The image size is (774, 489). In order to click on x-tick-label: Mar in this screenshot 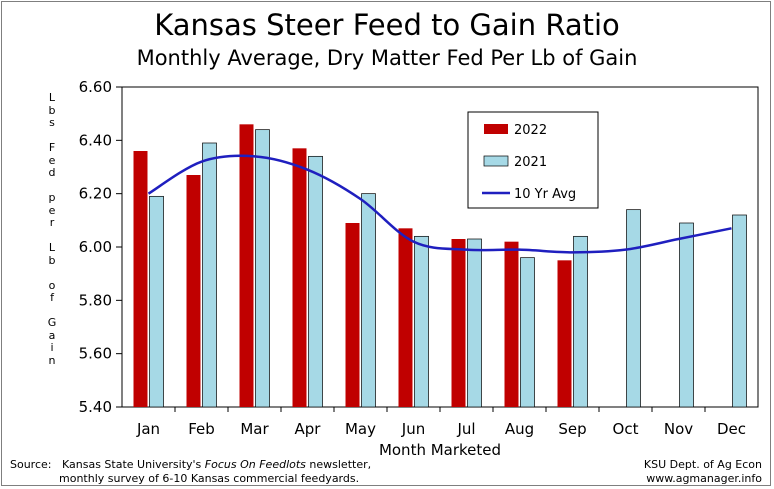, I will do `click(254, 429)`.